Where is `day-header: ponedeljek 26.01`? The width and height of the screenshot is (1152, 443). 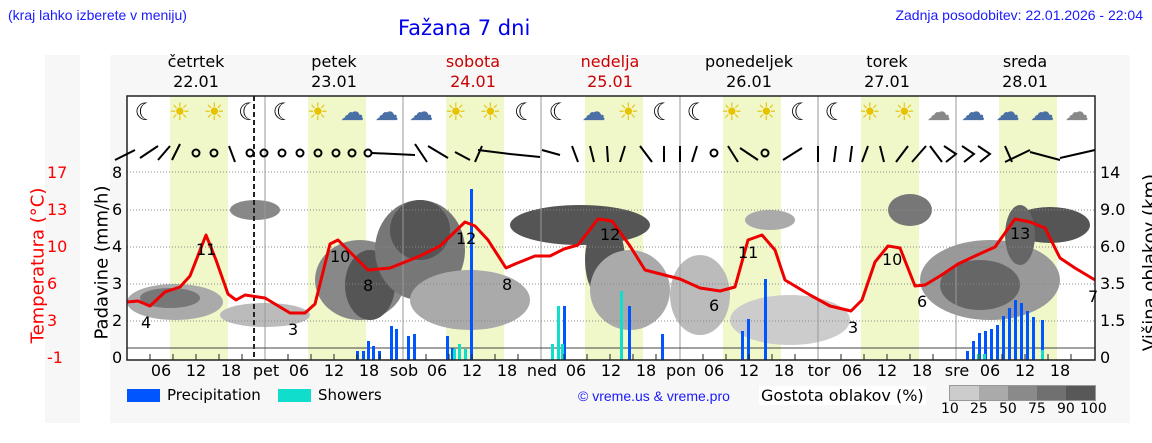
day-header: ponedeljek 26.01 is located at coordinates (749, 71).